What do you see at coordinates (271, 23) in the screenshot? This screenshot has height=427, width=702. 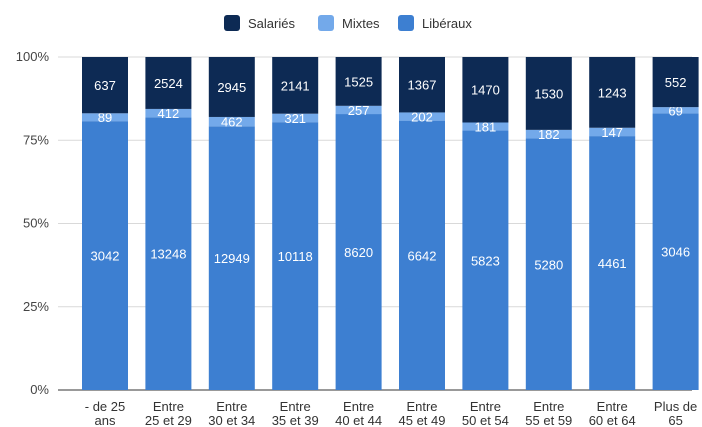 I see `legend-label-salaries: Salariés` at bounding box center [271, 23].